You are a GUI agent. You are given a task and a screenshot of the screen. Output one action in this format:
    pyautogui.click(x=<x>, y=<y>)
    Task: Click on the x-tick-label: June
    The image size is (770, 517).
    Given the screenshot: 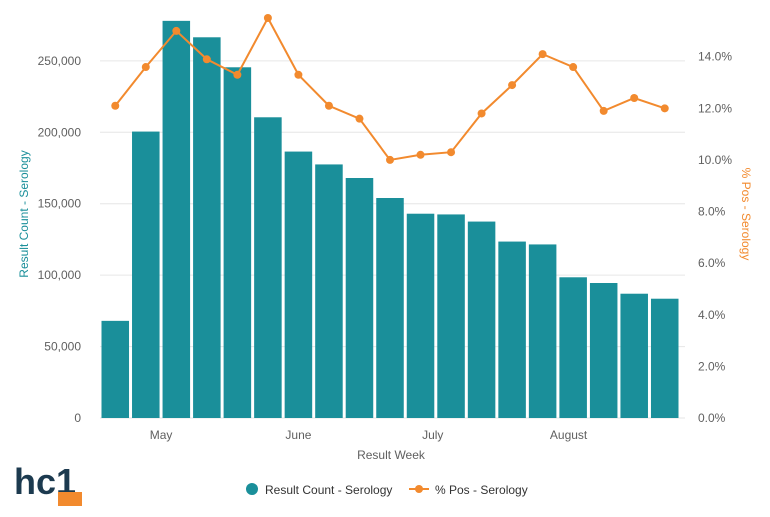 What is the action you would take?
    pyautogui.click(x=298, y=435)
    